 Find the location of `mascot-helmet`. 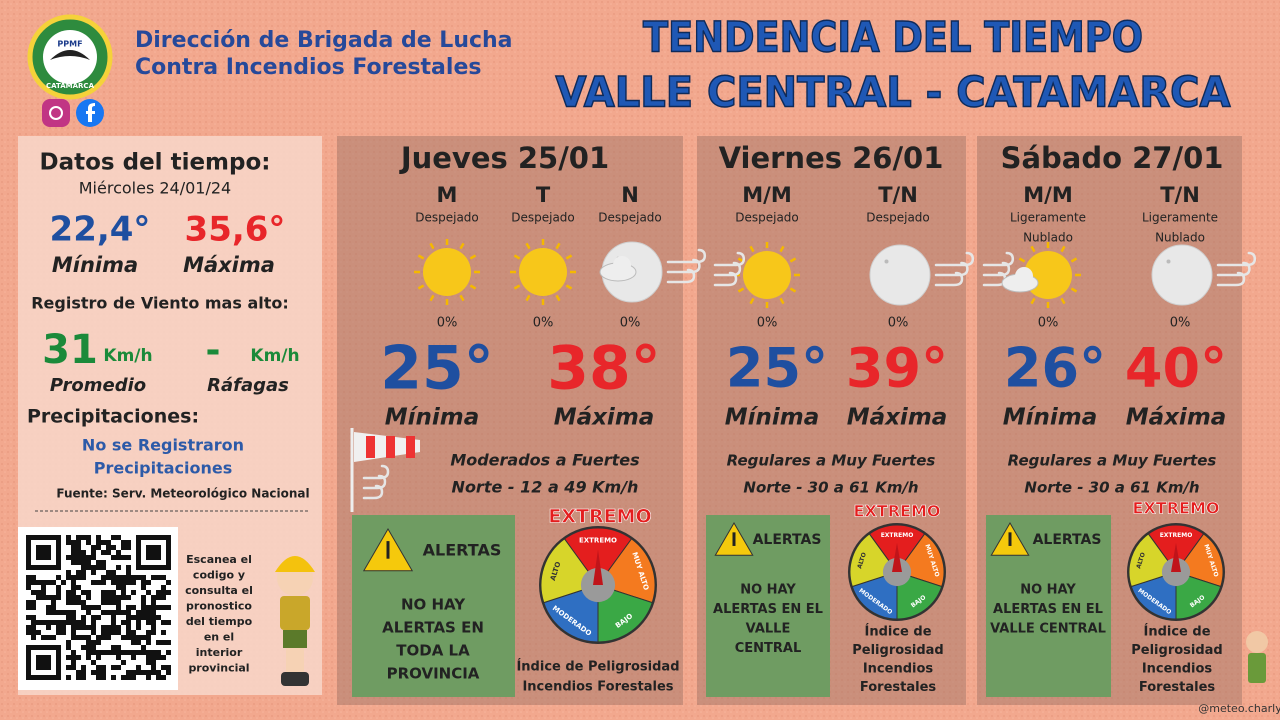

mascot-helmet is located at coordinates (295, 564).